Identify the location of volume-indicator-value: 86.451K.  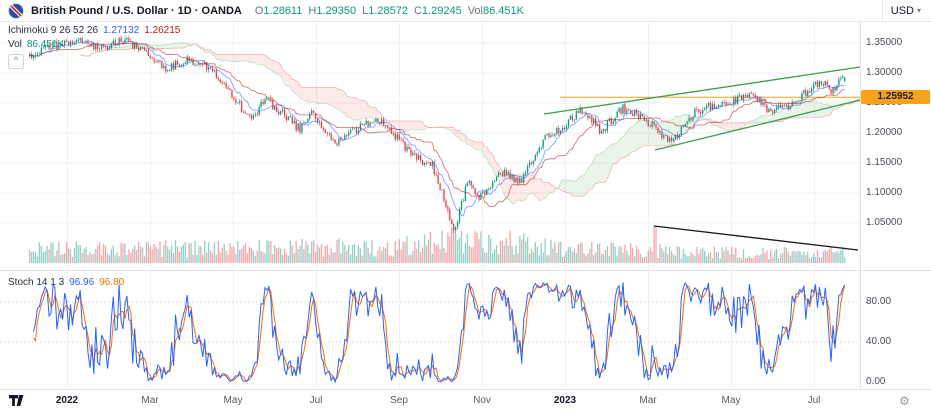
(45, 44).